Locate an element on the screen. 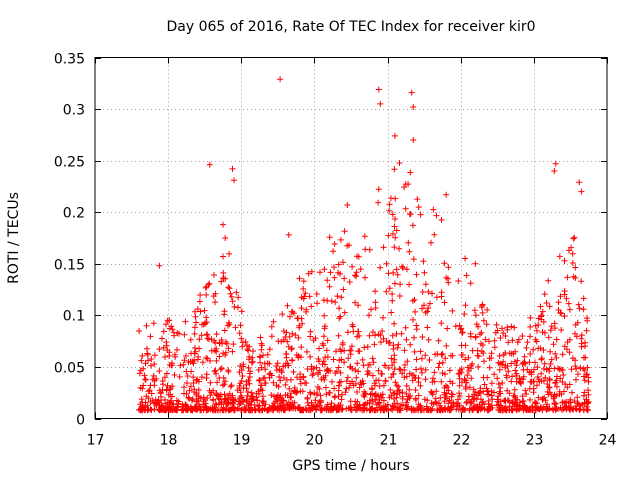  y-tick-label: 0.05 is located at coordinates (69, 369).